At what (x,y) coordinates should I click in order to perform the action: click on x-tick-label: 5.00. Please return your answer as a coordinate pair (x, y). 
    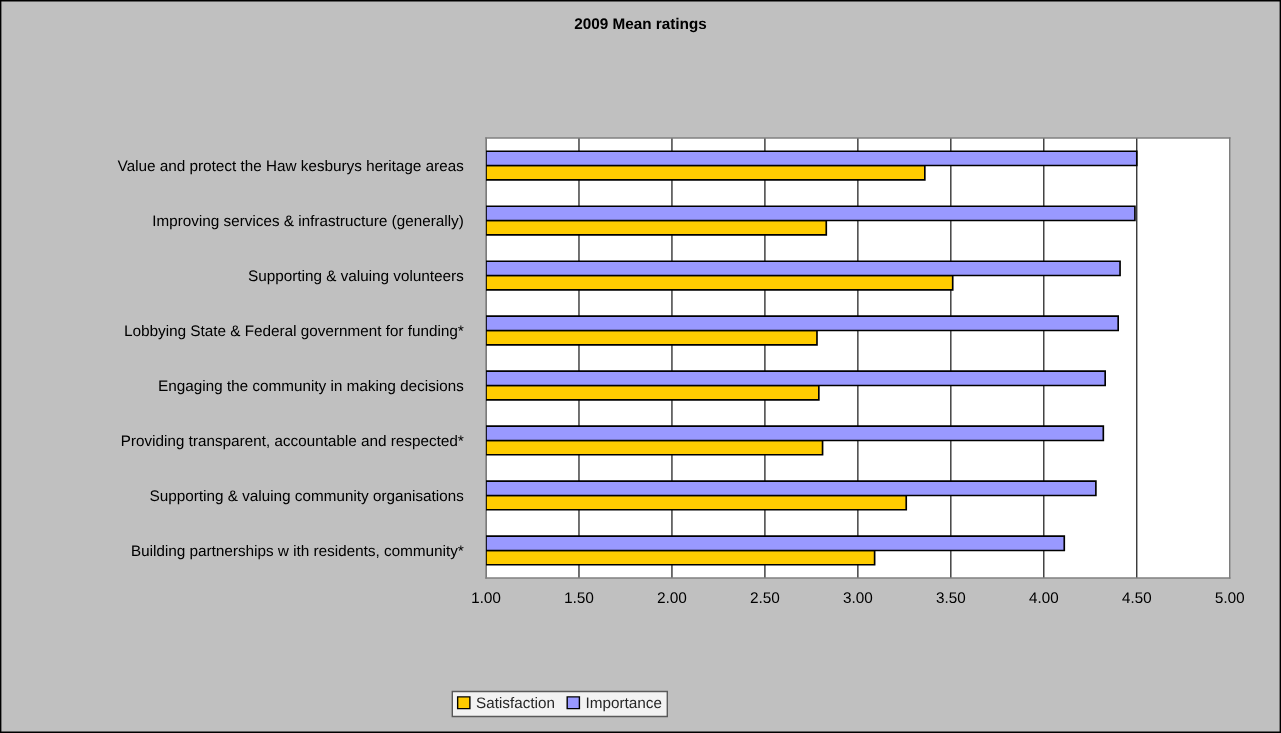
    Looking at the image, I should click on (1230, 598).